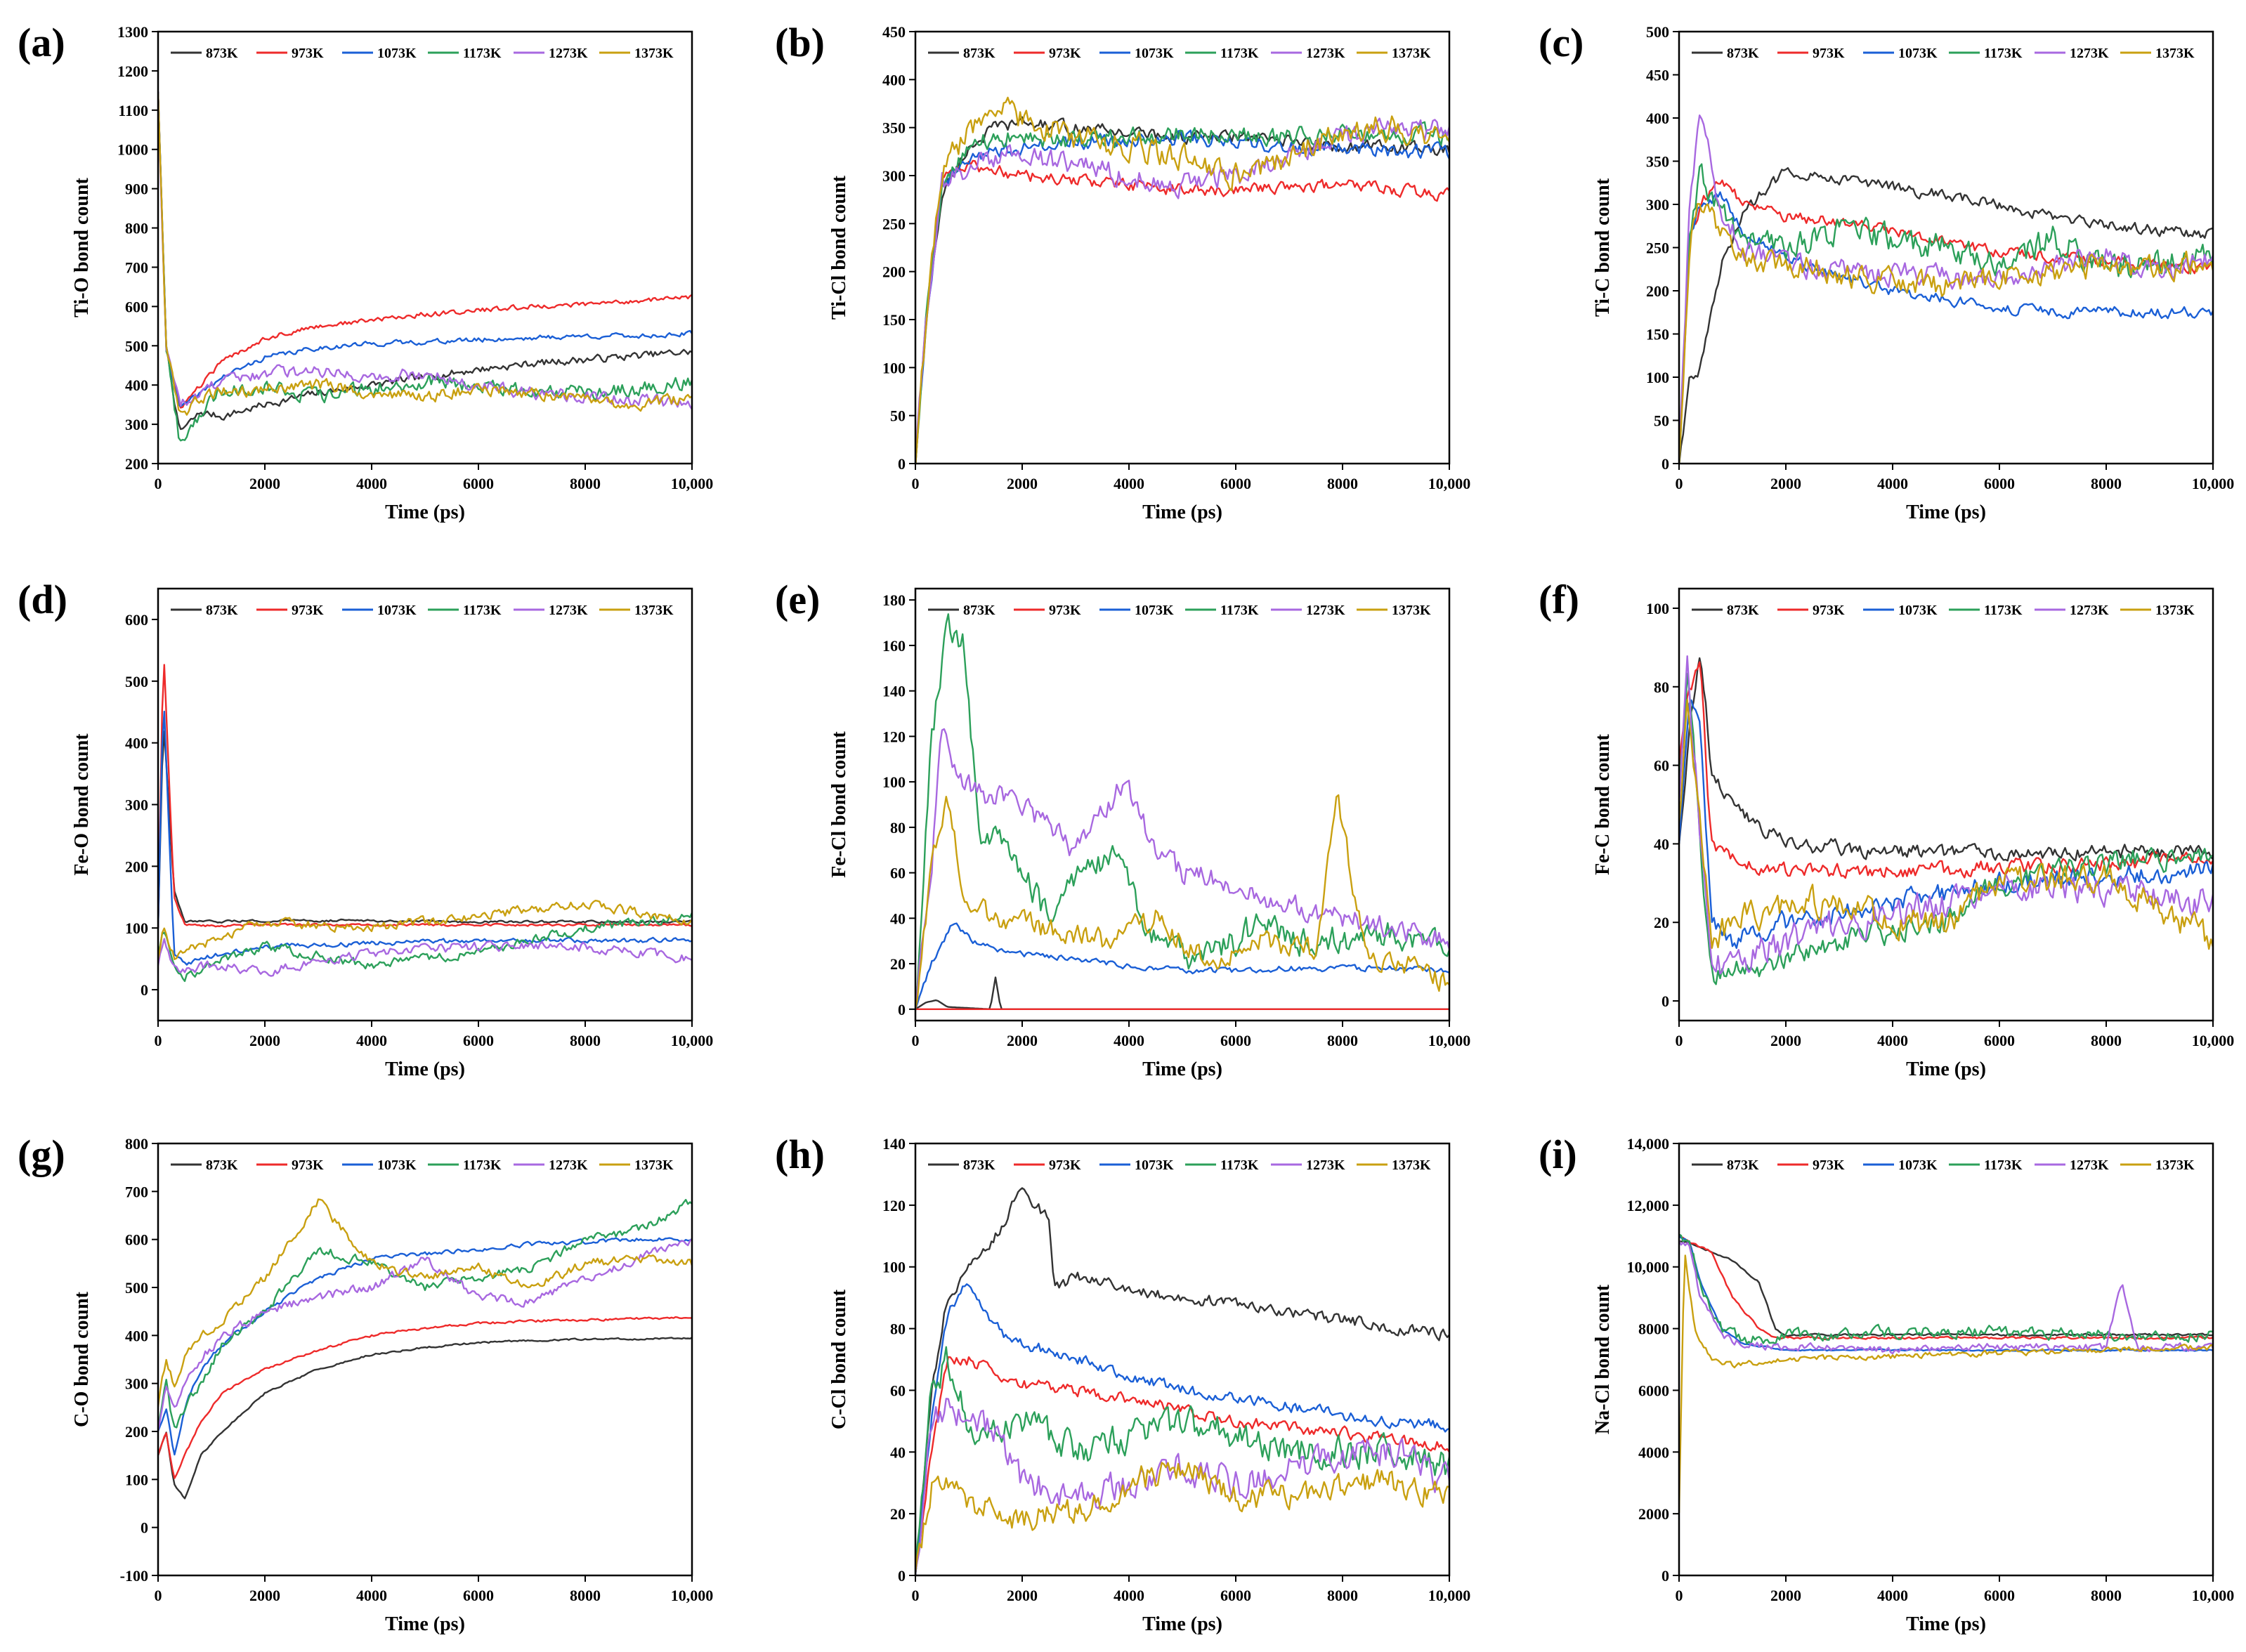 The width and height of the screenshot is (2246, 1652). Describe the element at coordinates (916, 483) in the screenshot. I see `x-tick-label-b: 0` at that location.